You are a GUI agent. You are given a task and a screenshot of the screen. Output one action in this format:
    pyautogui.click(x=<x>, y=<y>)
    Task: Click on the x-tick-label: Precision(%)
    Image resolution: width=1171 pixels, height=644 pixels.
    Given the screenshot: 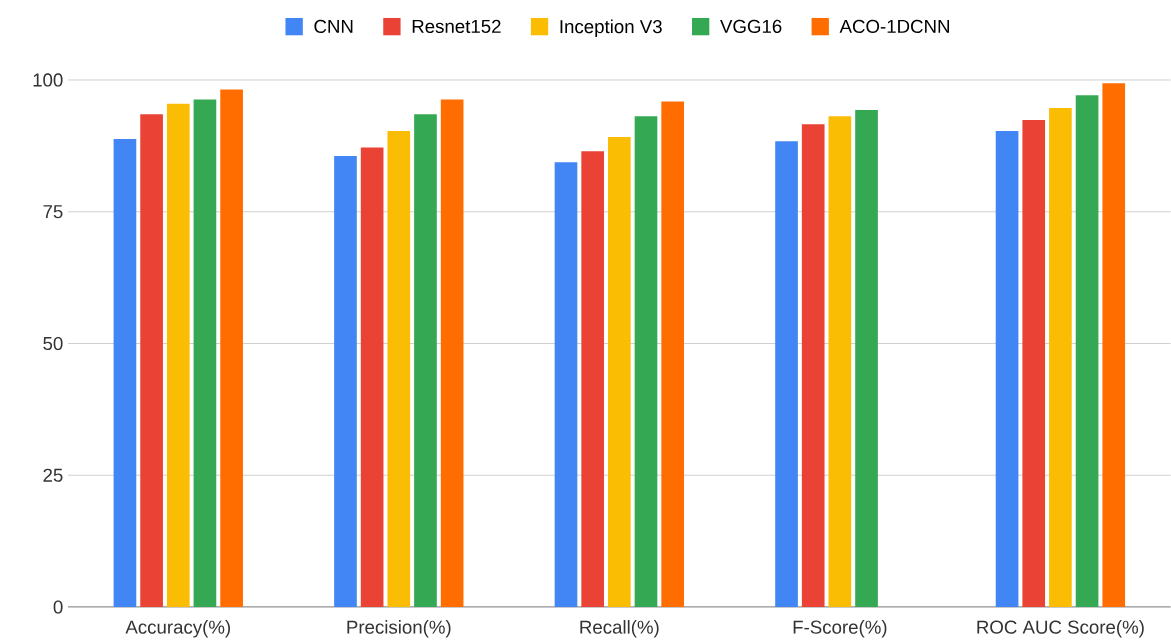 What is the action you would take?
    pyautogui.click(x=399, y=629)
    